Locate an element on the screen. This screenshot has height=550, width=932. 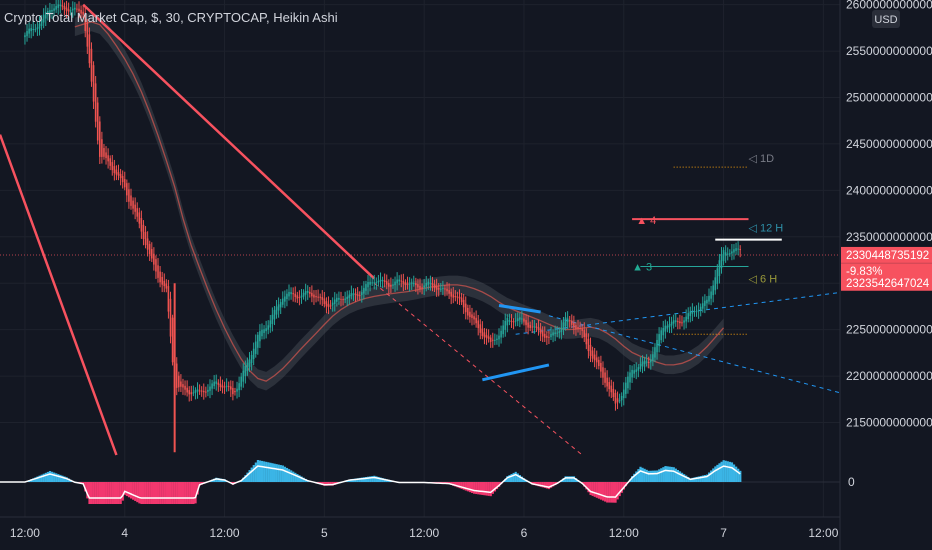
price-tick-label: 2250000000000 is located at coordinates (889, 330).